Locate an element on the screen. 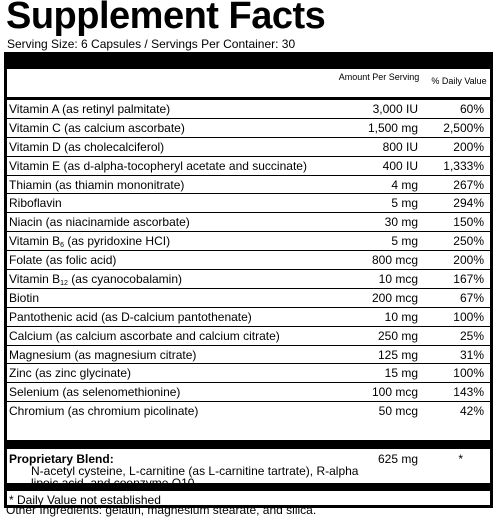 The width and height of the screenshot is (499, 520). nutrient-daily-value: 294% is located at coordinates (468, 203).